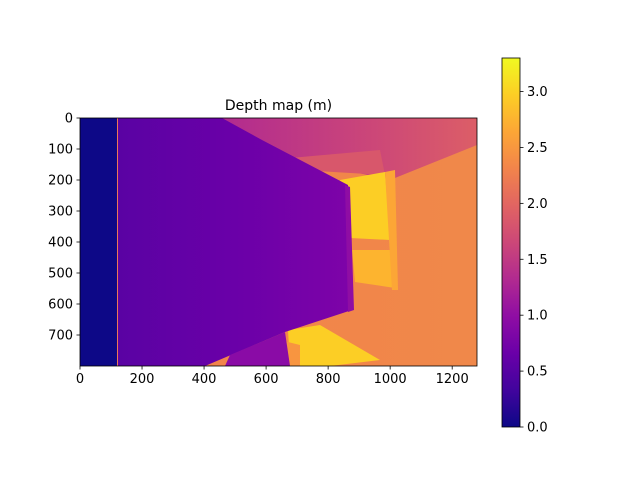 This screenshot has height=480, width=640. I want to click on colorbar-frame, so click(511, 242).